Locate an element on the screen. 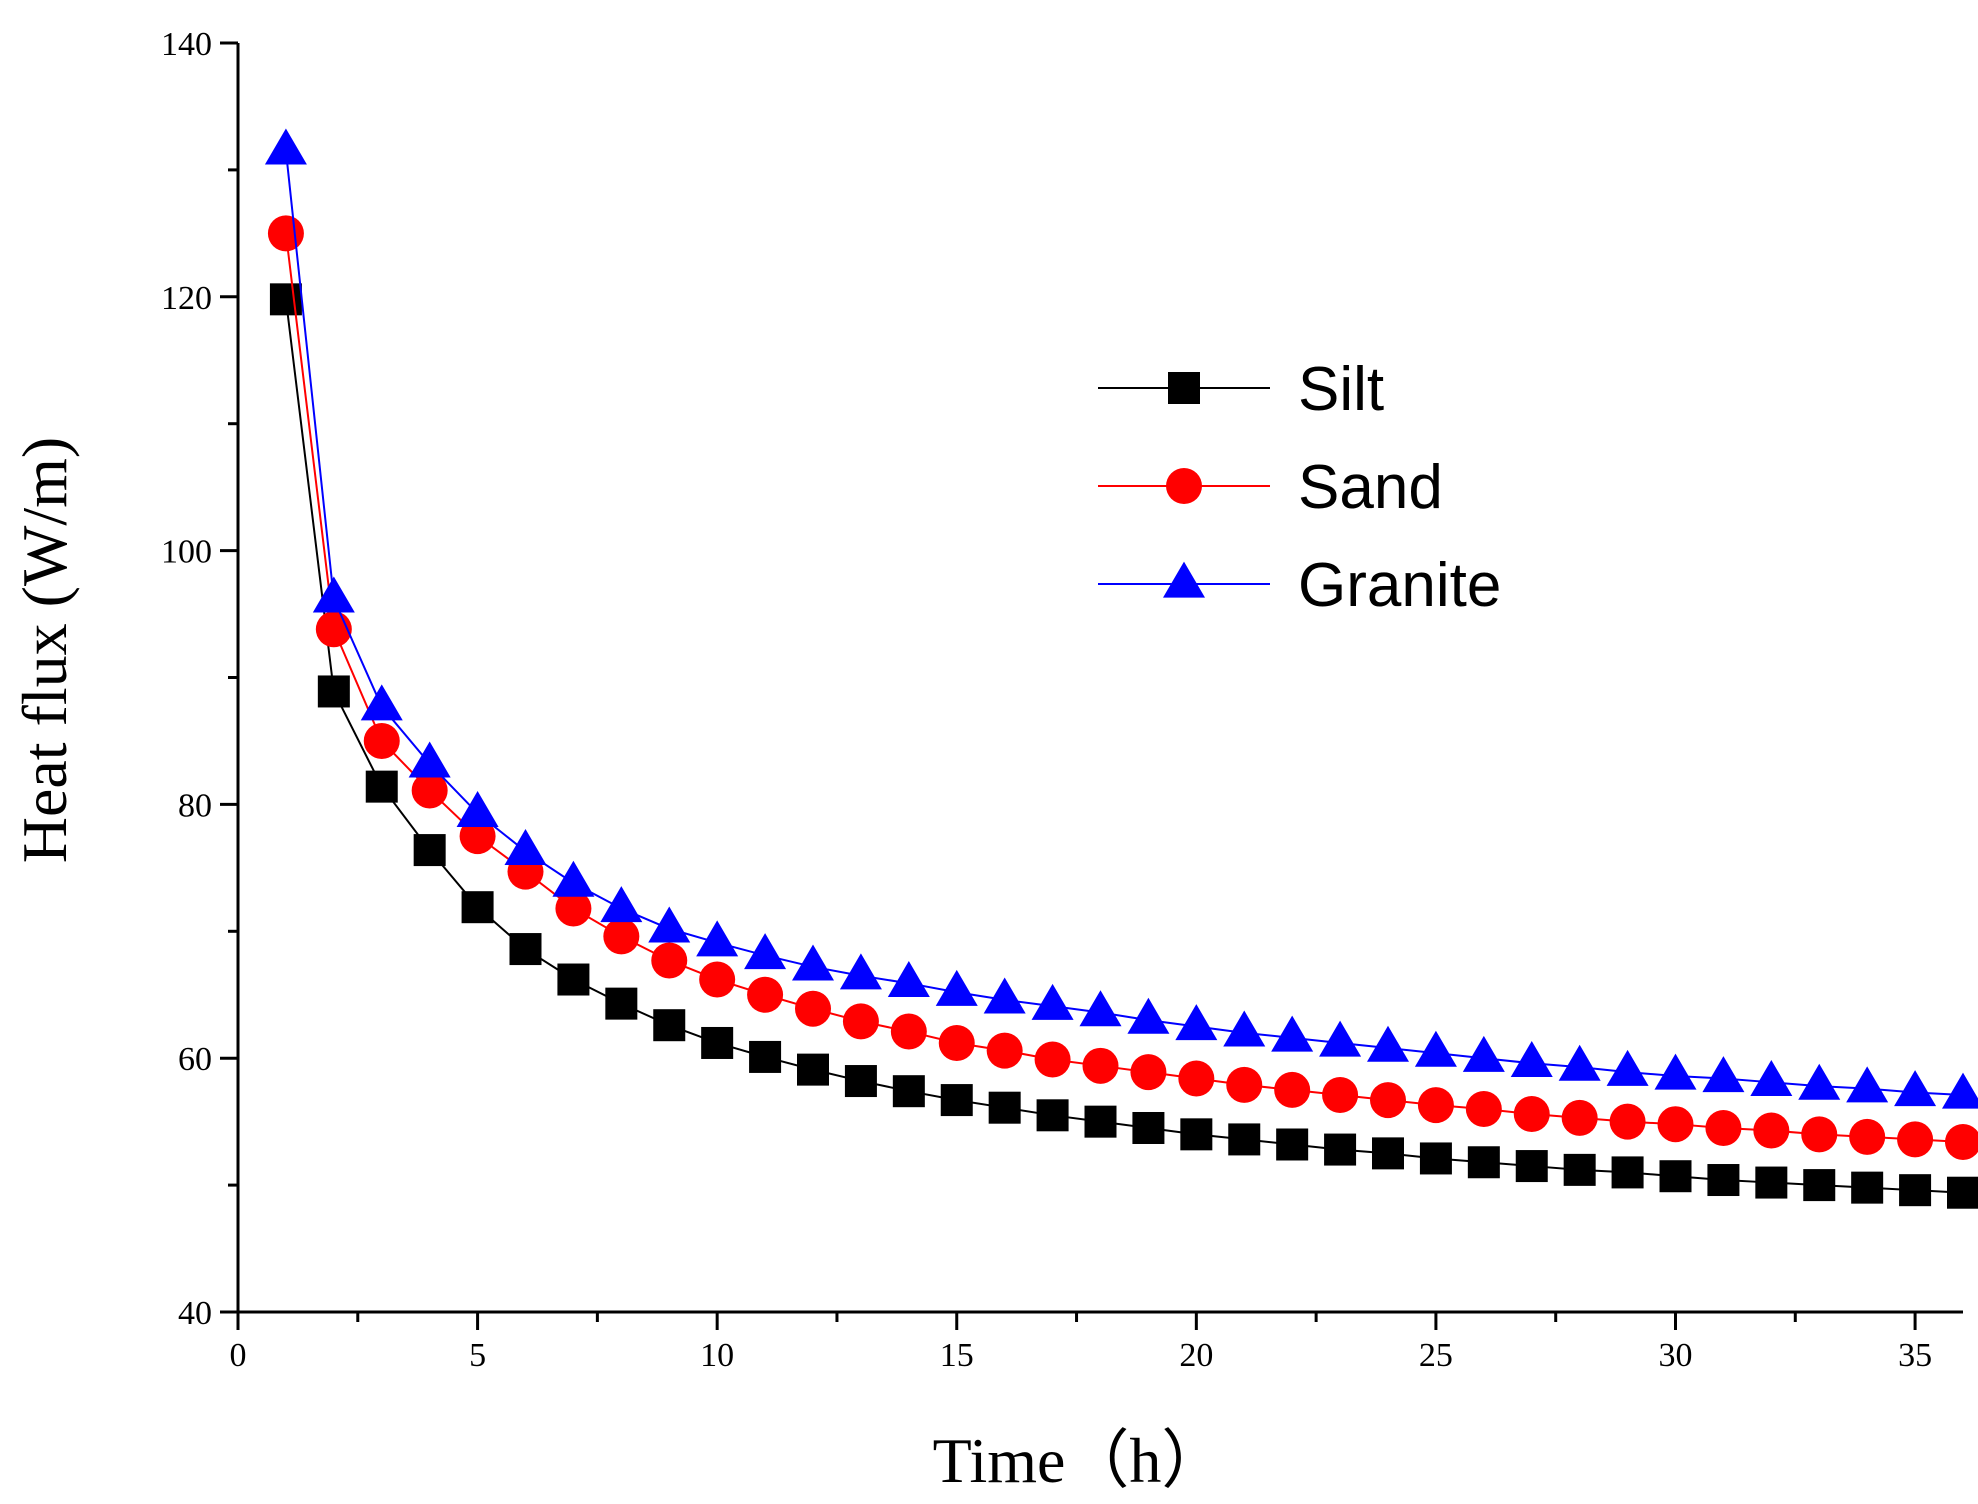 The image size is (1978, 1504). x-axis: 0 5 10 15 20 25 30 35 is located at coordinates (1096, 1342).